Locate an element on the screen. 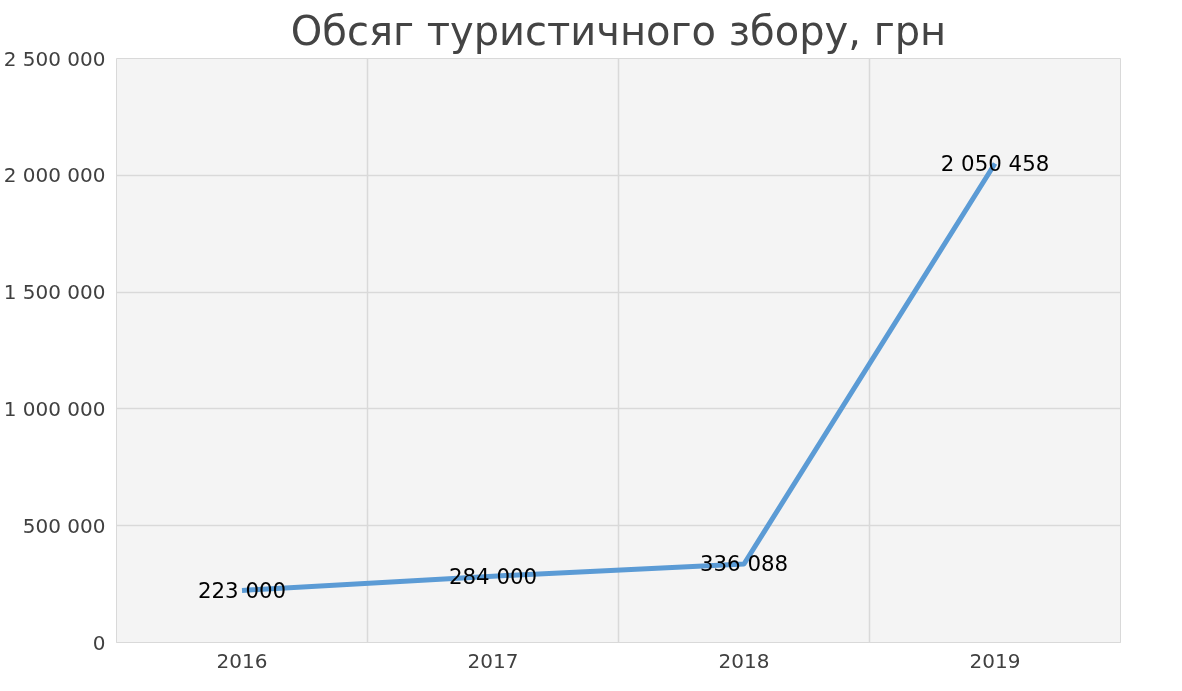 The image size is (1182, 691). data-label: 284 000 is located at coordinates (493, 576).